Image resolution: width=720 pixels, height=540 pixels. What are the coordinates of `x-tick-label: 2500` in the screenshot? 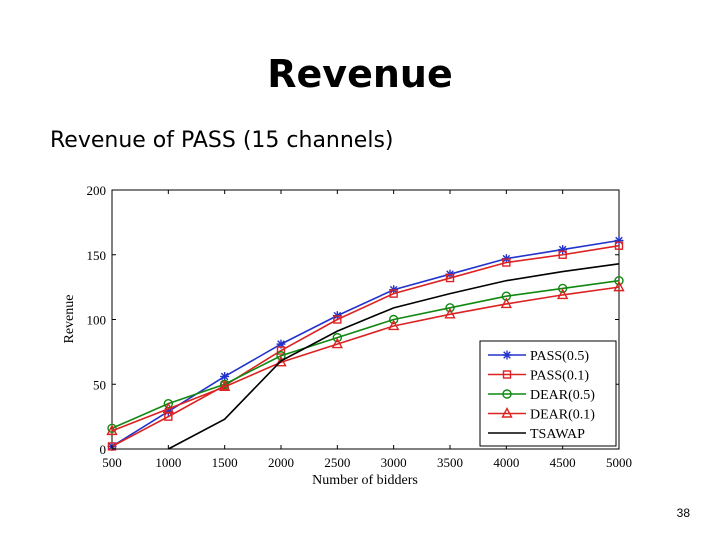 It's located at (337, 462).